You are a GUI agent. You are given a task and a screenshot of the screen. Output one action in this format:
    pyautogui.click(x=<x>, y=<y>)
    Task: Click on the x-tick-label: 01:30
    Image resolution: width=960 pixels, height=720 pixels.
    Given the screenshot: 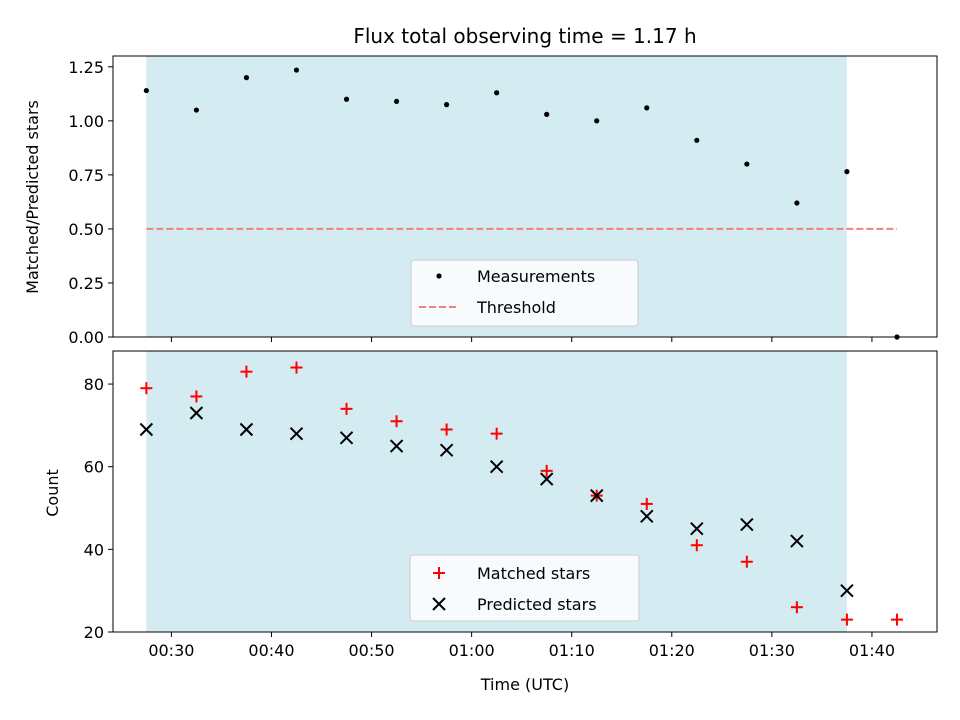 What is the action you would take?
    pyautogui.click(x=772, y=650)
    